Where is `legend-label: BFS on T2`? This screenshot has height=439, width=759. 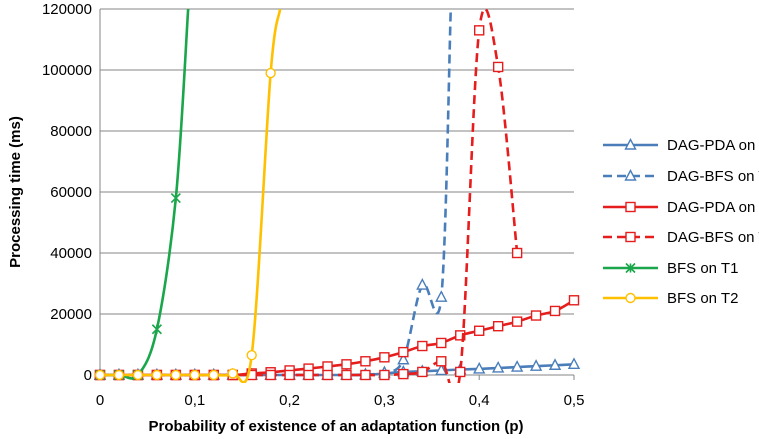
legend-label: BFS on T2 is located at coordinates (702, 298).